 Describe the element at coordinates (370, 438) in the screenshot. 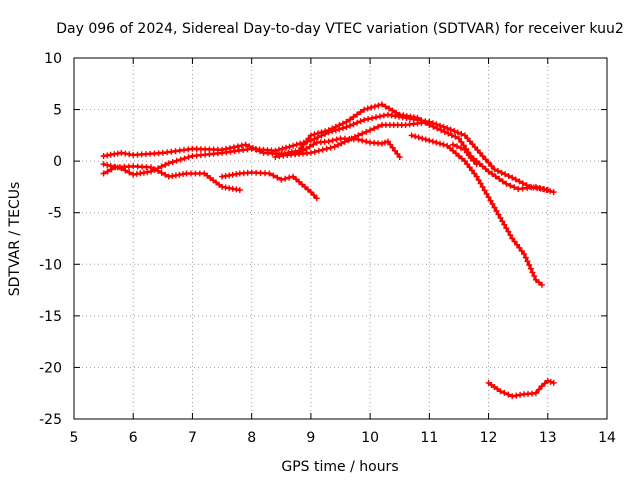

I see `x-tick-label: 10` at that location.